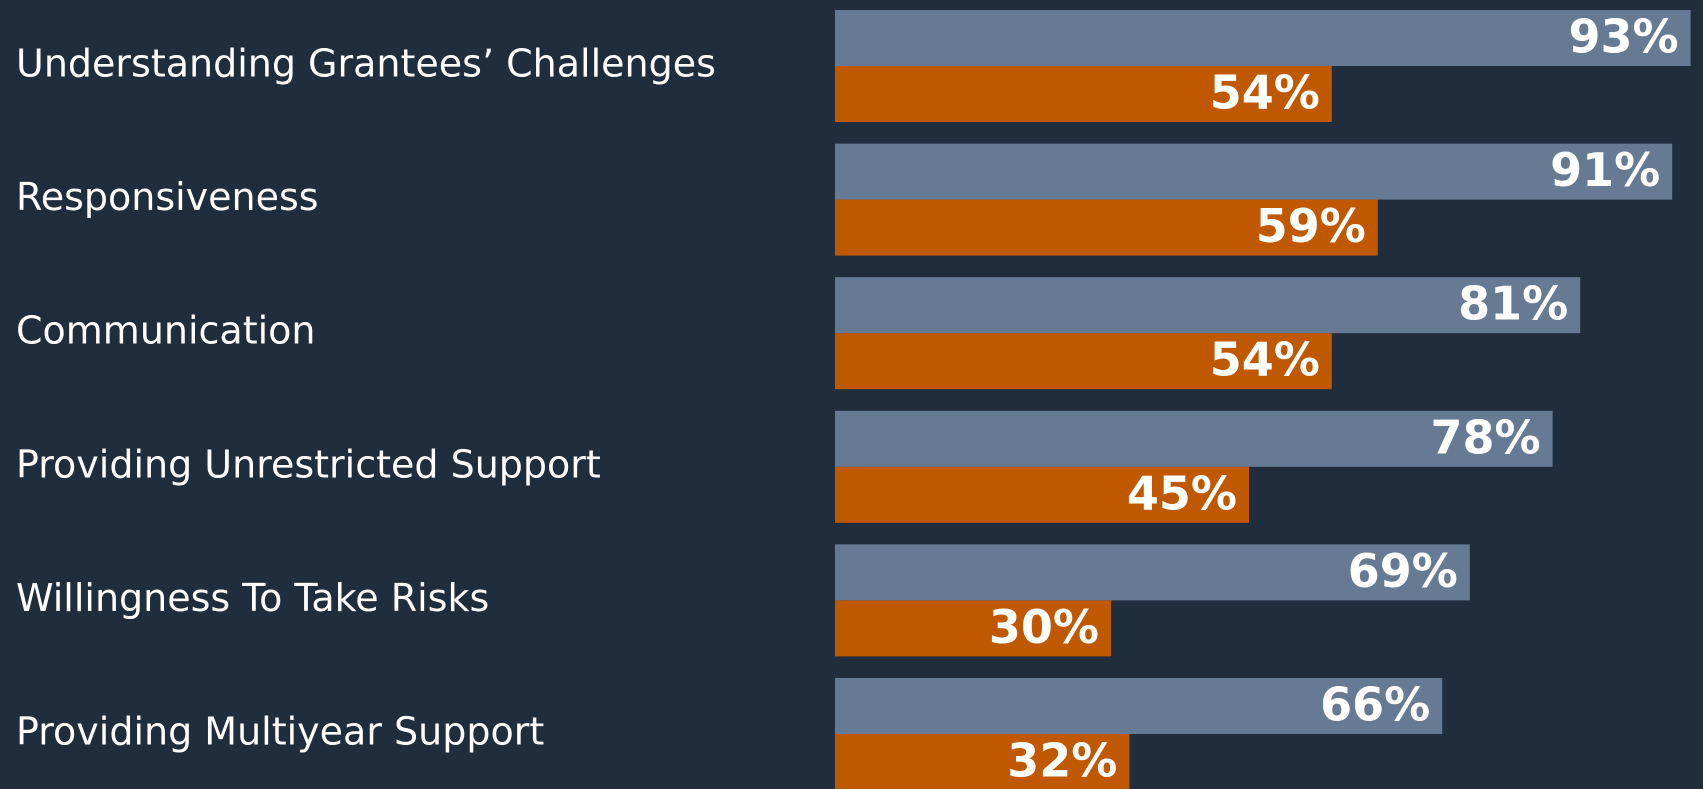 The width and height of the screenshot is (1703, 789). Describe the element at coordinates (1062, 761) in the screenshot. I see `value-label: 32%` at that location.